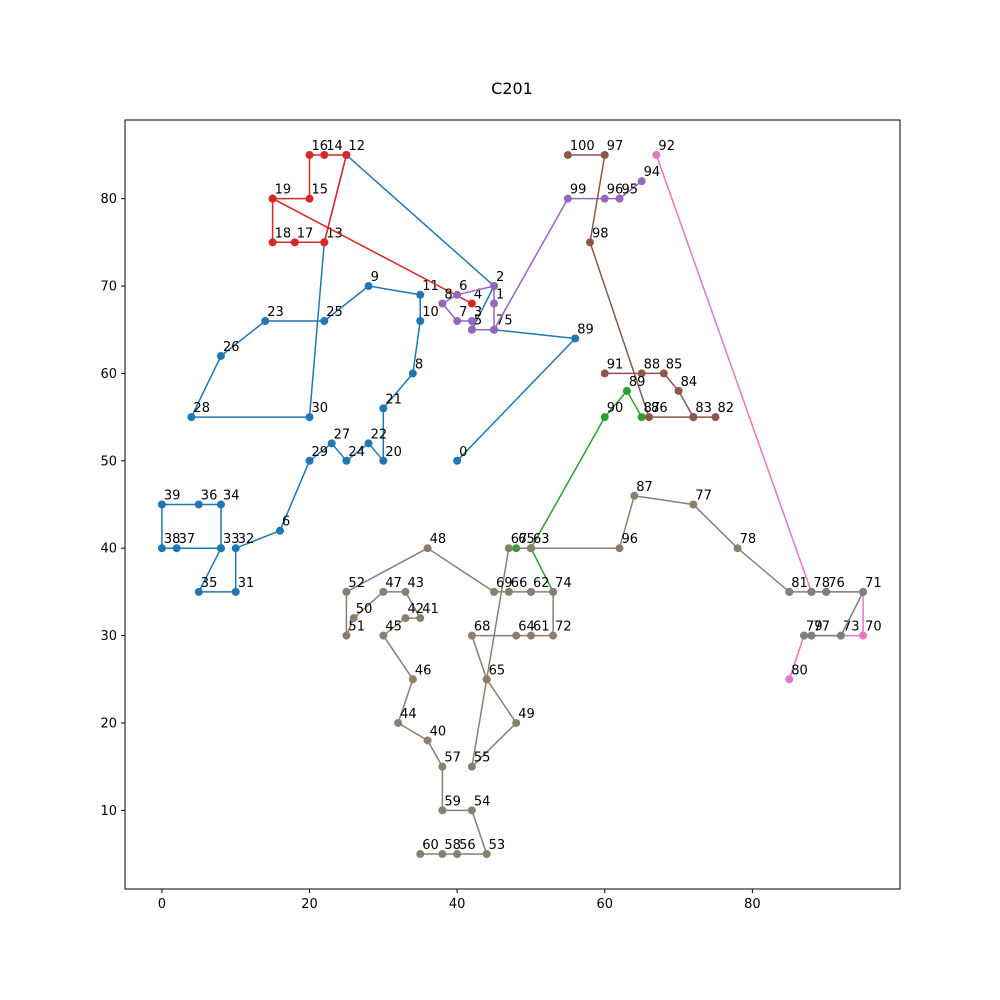 The width and height of the screenshot is (1000, 1000). What do you see at coordinates (283, 233) in the screenshot?
I see `point-label: 18` at bounding box center [283, 233].